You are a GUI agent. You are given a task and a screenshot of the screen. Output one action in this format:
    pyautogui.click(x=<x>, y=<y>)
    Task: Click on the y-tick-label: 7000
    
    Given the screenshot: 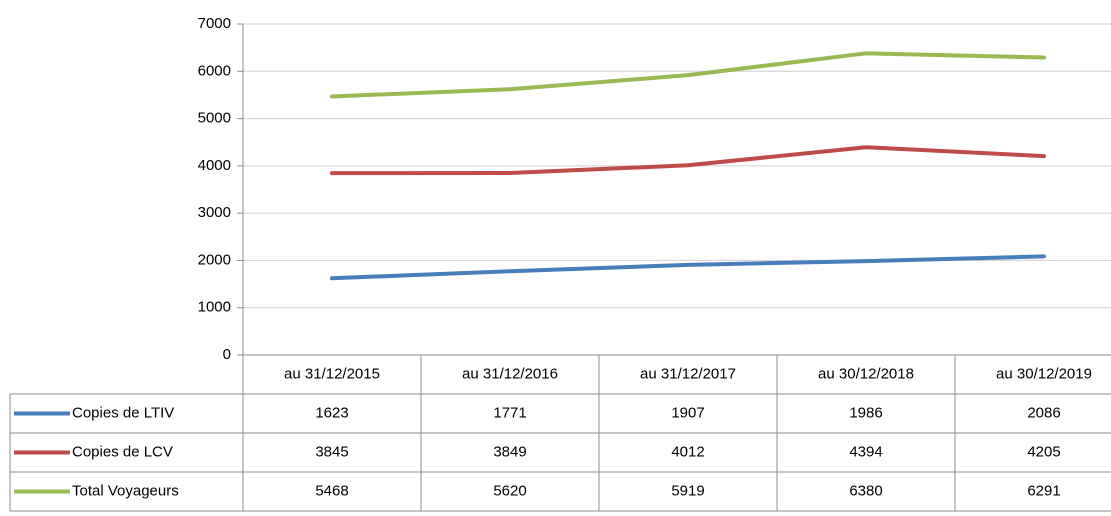 What is the action you would take?
    pyautogui.click(x=214, y=23)
    